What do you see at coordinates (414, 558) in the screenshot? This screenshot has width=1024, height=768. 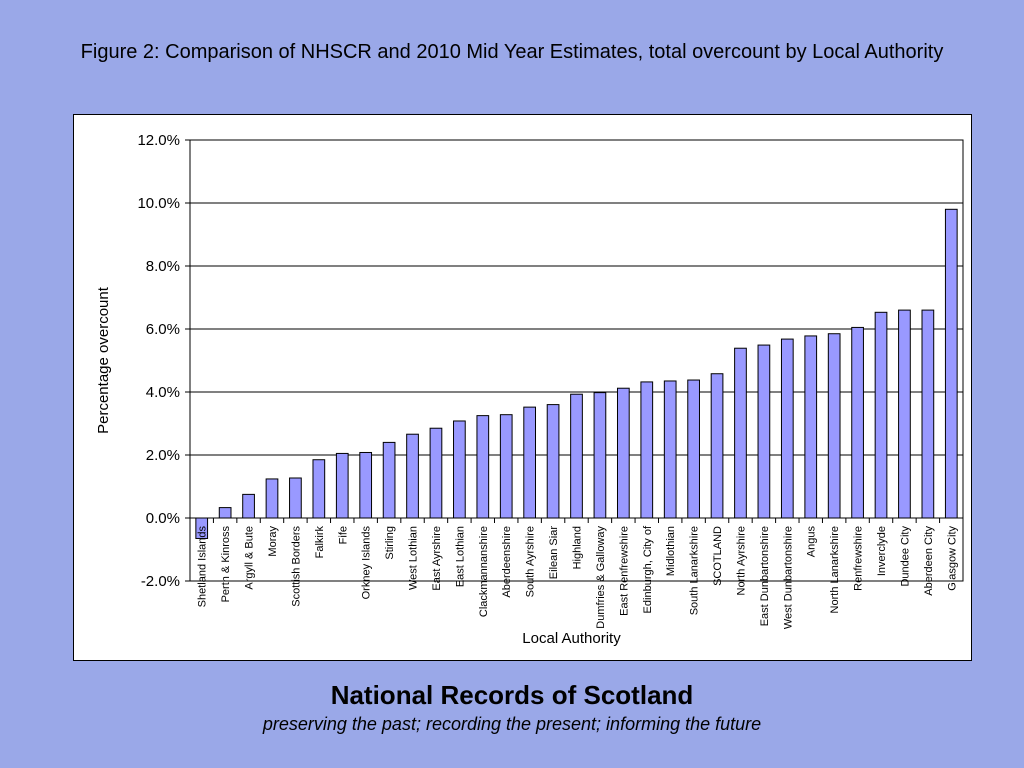 I see `x-tick-label: West Lothian` at bounding box center [414, 558].